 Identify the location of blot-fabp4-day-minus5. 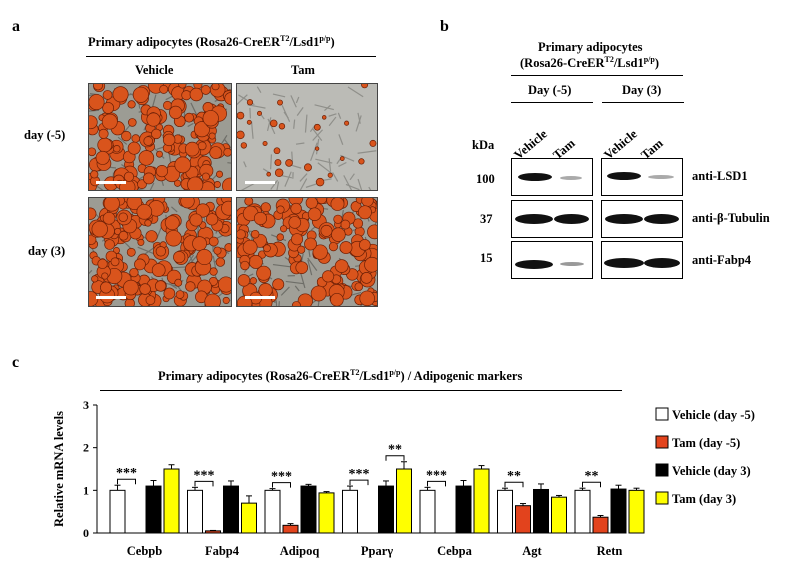
(552, 260).